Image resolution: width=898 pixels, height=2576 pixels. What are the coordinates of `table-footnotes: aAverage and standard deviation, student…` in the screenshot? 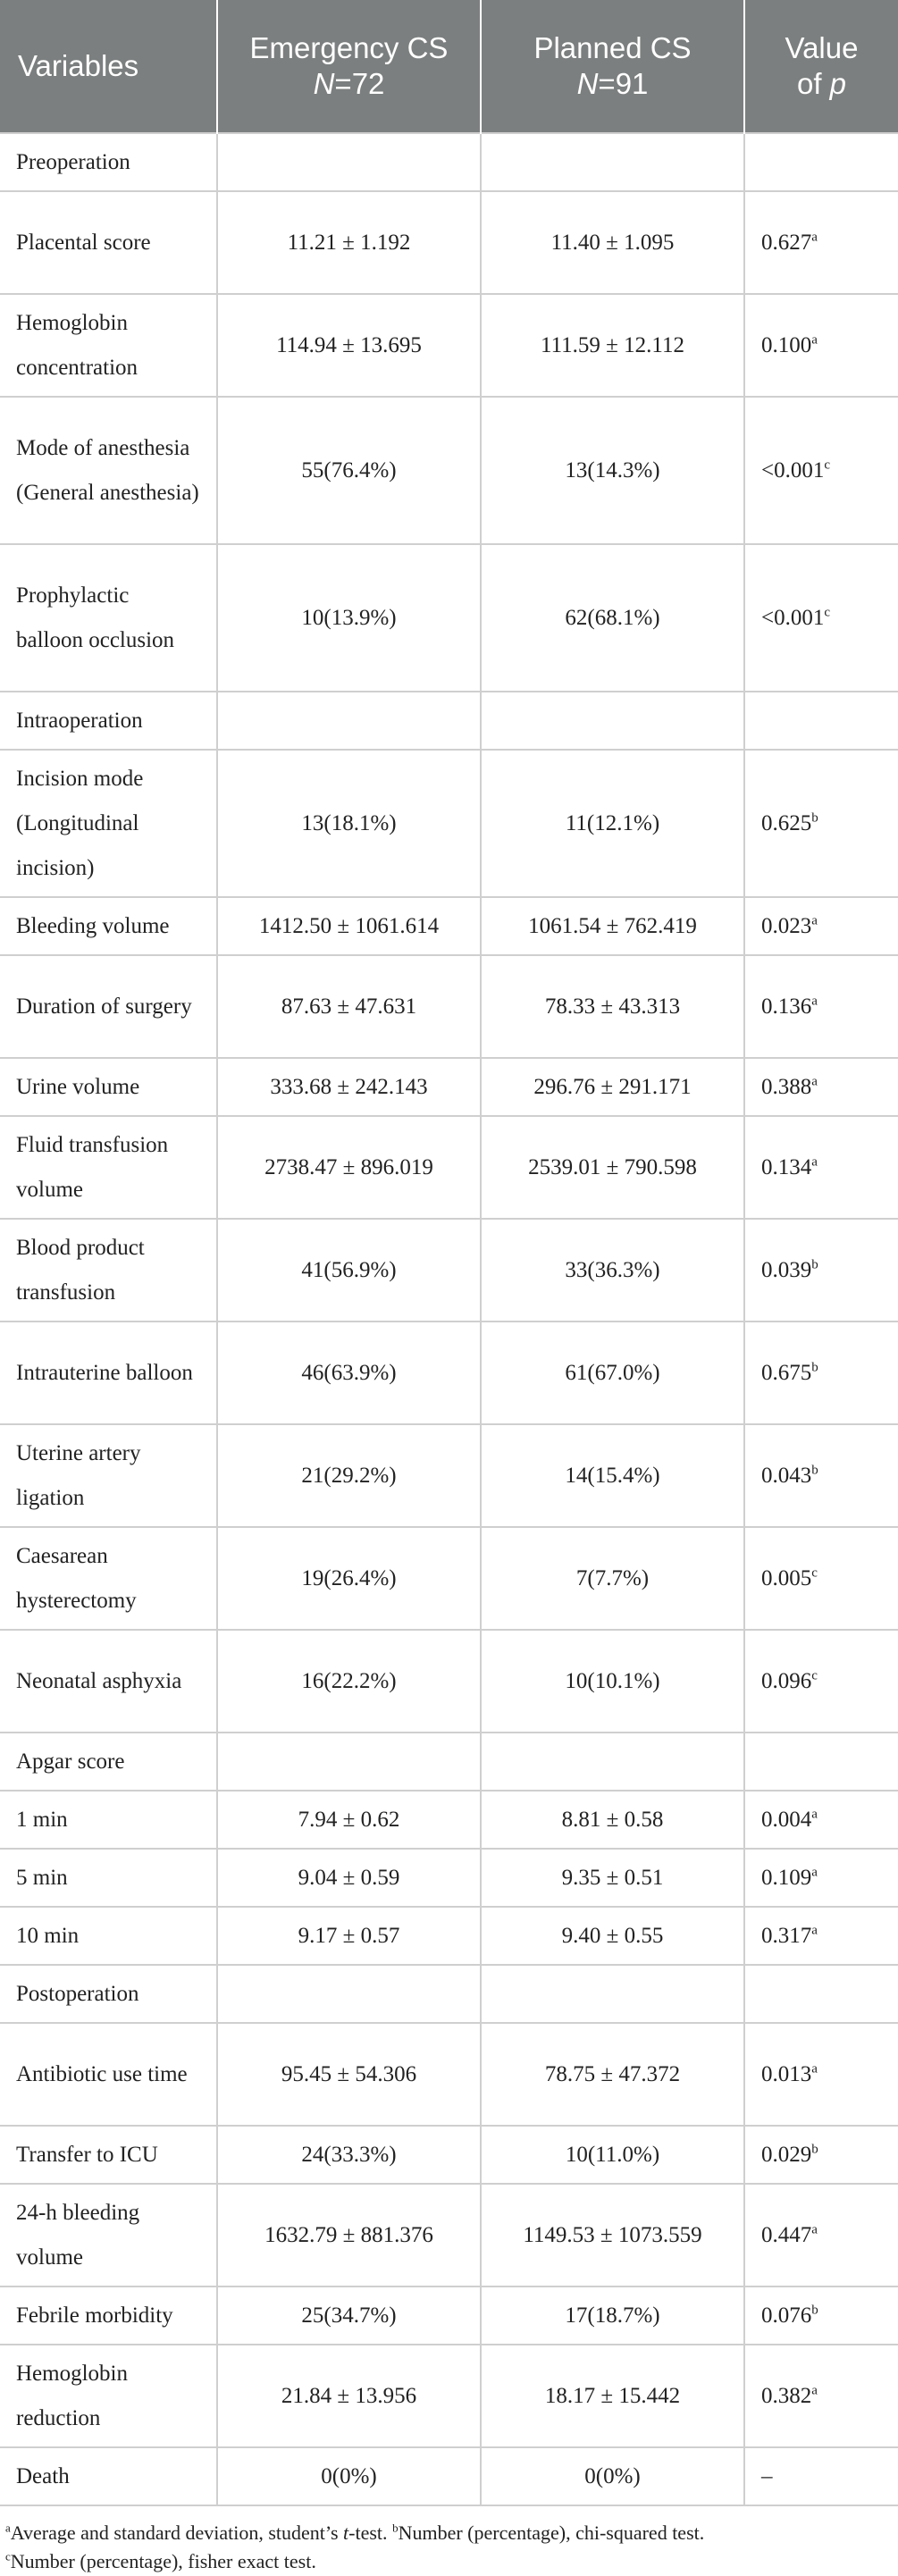 It's located at (449, 2541).